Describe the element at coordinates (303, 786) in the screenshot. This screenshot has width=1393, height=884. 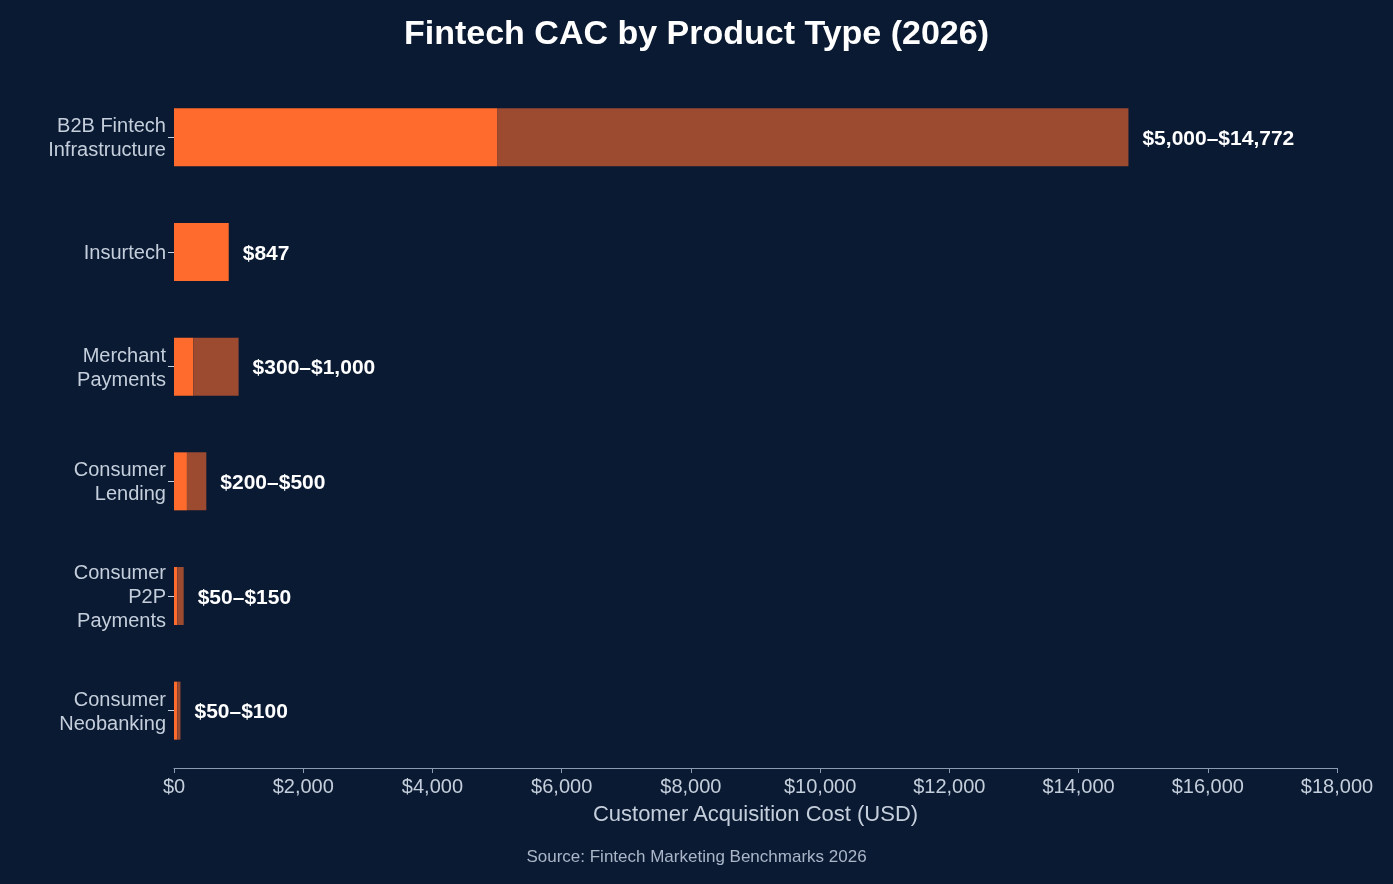
I see `x-tick-label: $2,000` at that location.